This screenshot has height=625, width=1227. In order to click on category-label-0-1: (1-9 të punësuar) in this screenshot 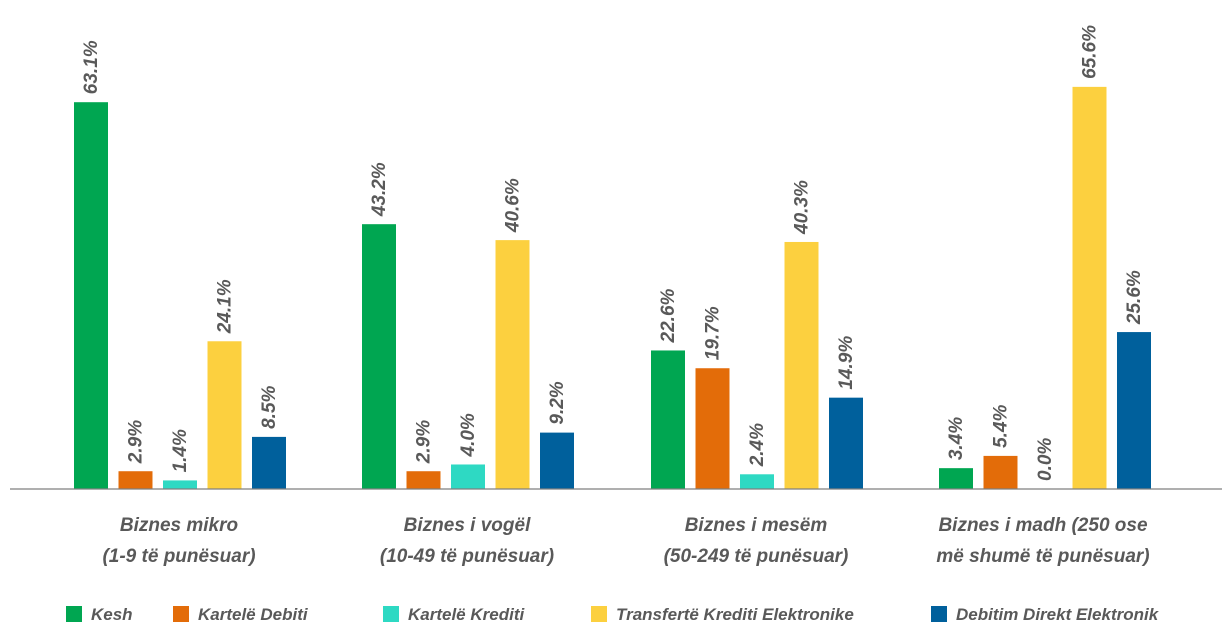, I will do `click(178, 556)`.